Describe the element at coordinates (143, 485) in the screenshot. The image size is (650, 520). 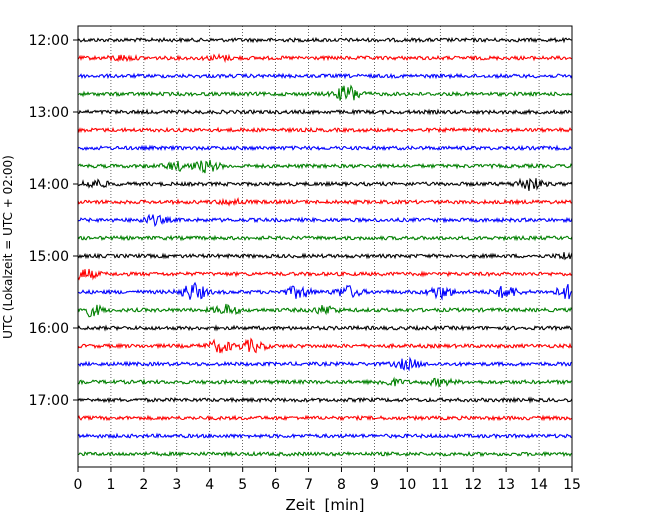
I see `x-tick-label-2: 2` at that location.